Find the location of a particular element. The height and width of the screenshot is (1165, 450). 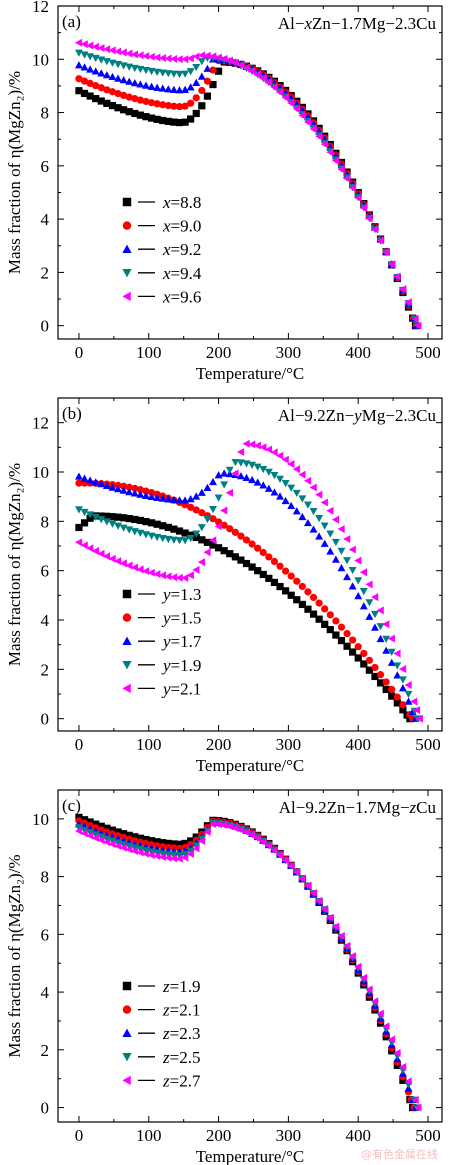

legend-label: z=1.9 is located at coordinates (181, 986).